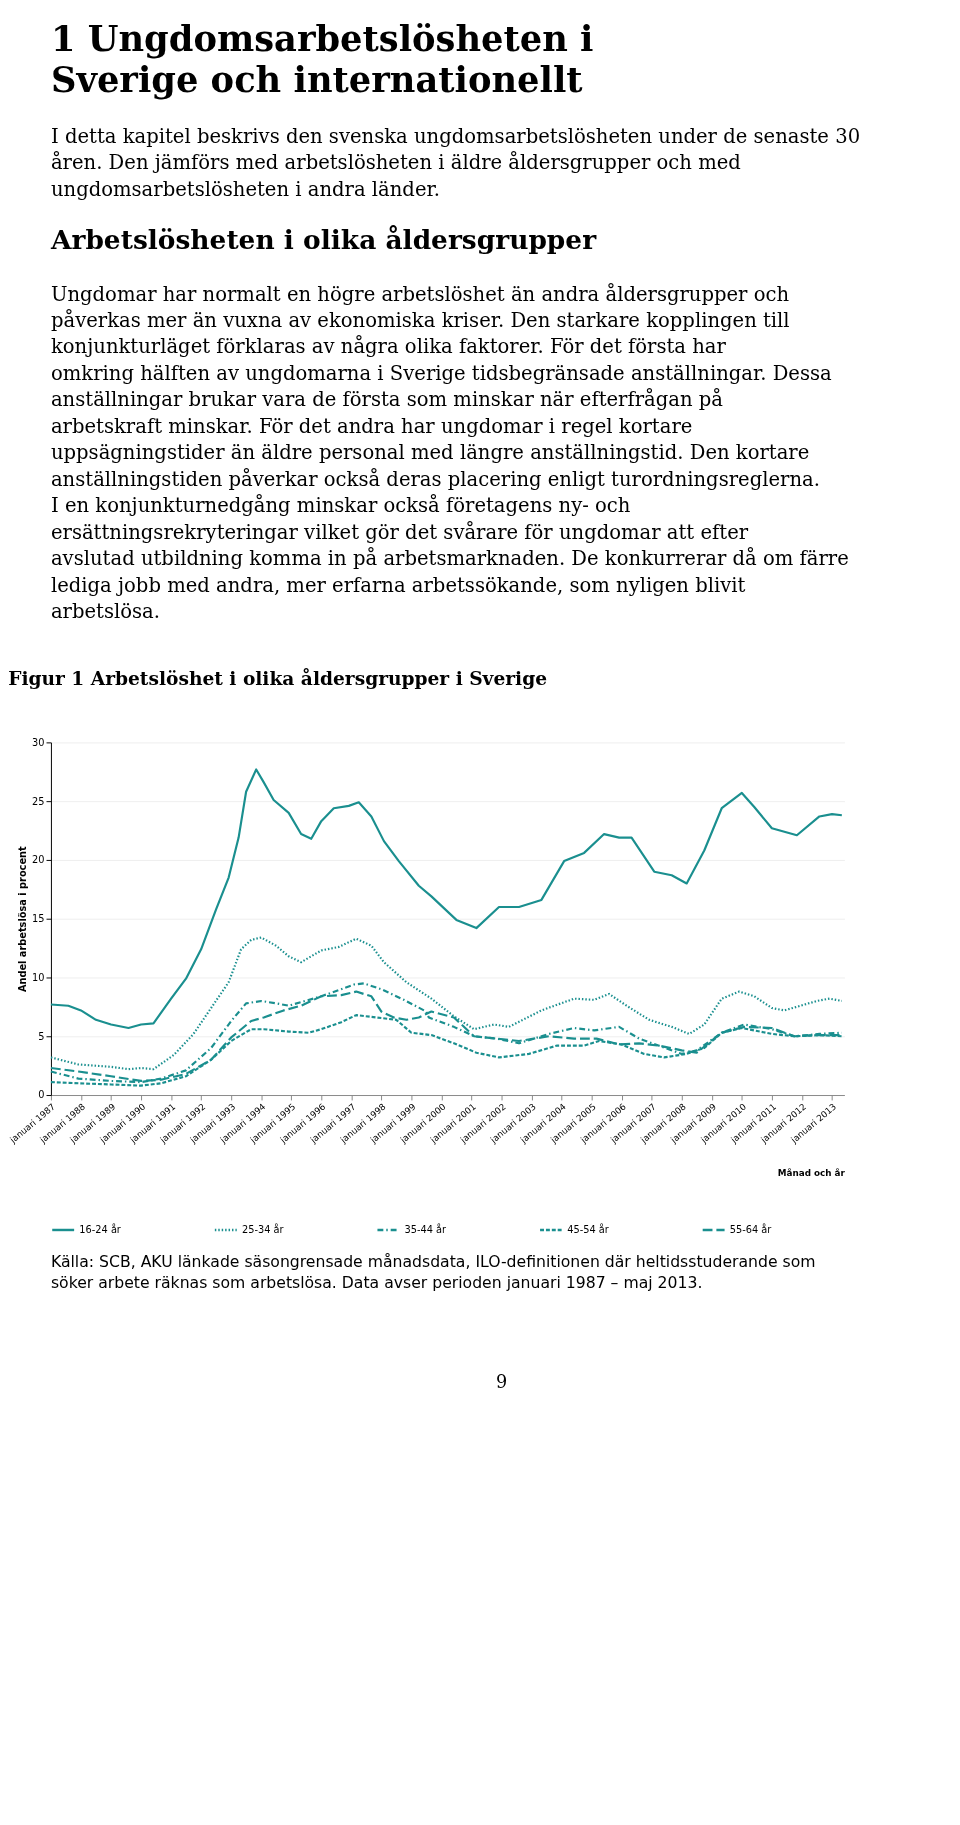 This screenshot has width=960, height=1825. I want to click on y-tick-label: 10, so click(38, 977).